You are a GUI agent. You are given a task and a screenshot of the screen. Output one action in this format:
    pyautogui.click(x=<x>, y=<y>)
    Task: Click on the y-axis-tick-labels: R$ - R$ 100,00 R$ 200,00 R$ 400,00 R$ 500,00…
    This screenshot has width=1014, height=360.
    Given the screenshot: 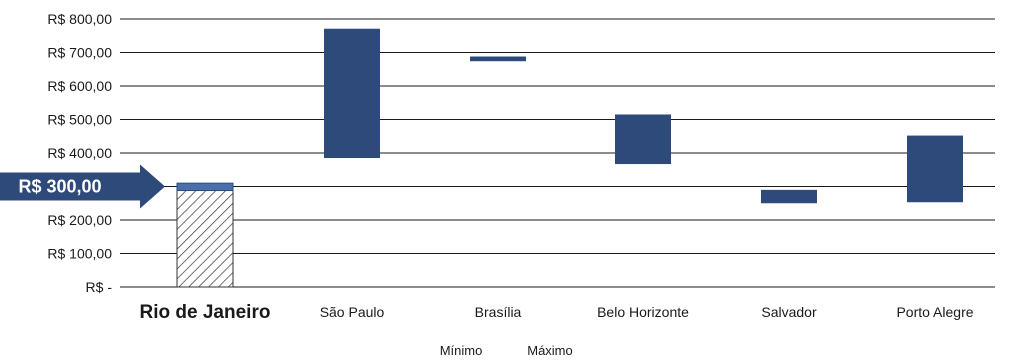 What is the action you would take?
    pyautogui.click(x=79, y=153)
    